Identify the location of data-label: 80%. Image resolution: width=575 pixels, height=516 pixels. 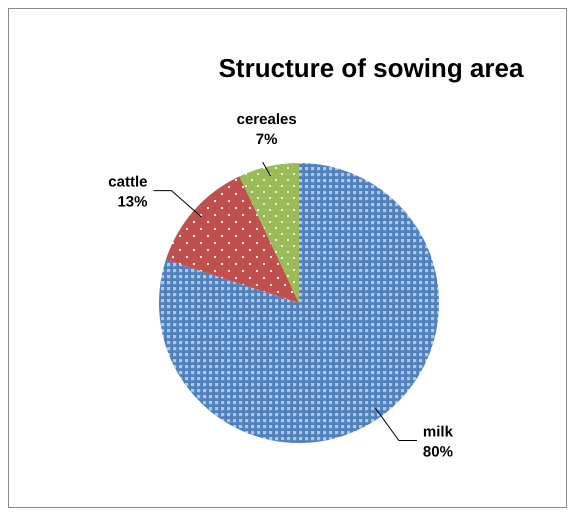
(437, 452).